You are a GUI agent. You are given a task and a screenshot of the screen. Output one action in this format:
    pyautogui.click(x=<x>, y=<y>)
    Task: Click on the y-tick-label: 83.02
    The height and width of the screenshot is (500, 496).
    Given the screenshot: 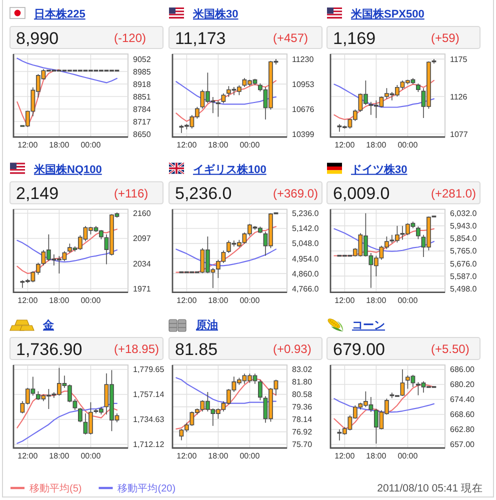 What is the action you would take?
    pyautogui.click(x=302, y=369)
    